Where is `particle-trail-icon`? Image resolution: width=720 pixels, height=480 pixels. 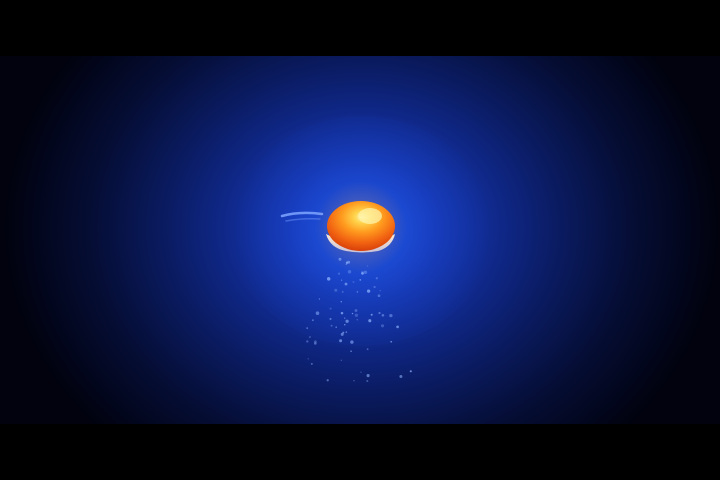
particle-trail-icon is located at coordinates (359, 319).